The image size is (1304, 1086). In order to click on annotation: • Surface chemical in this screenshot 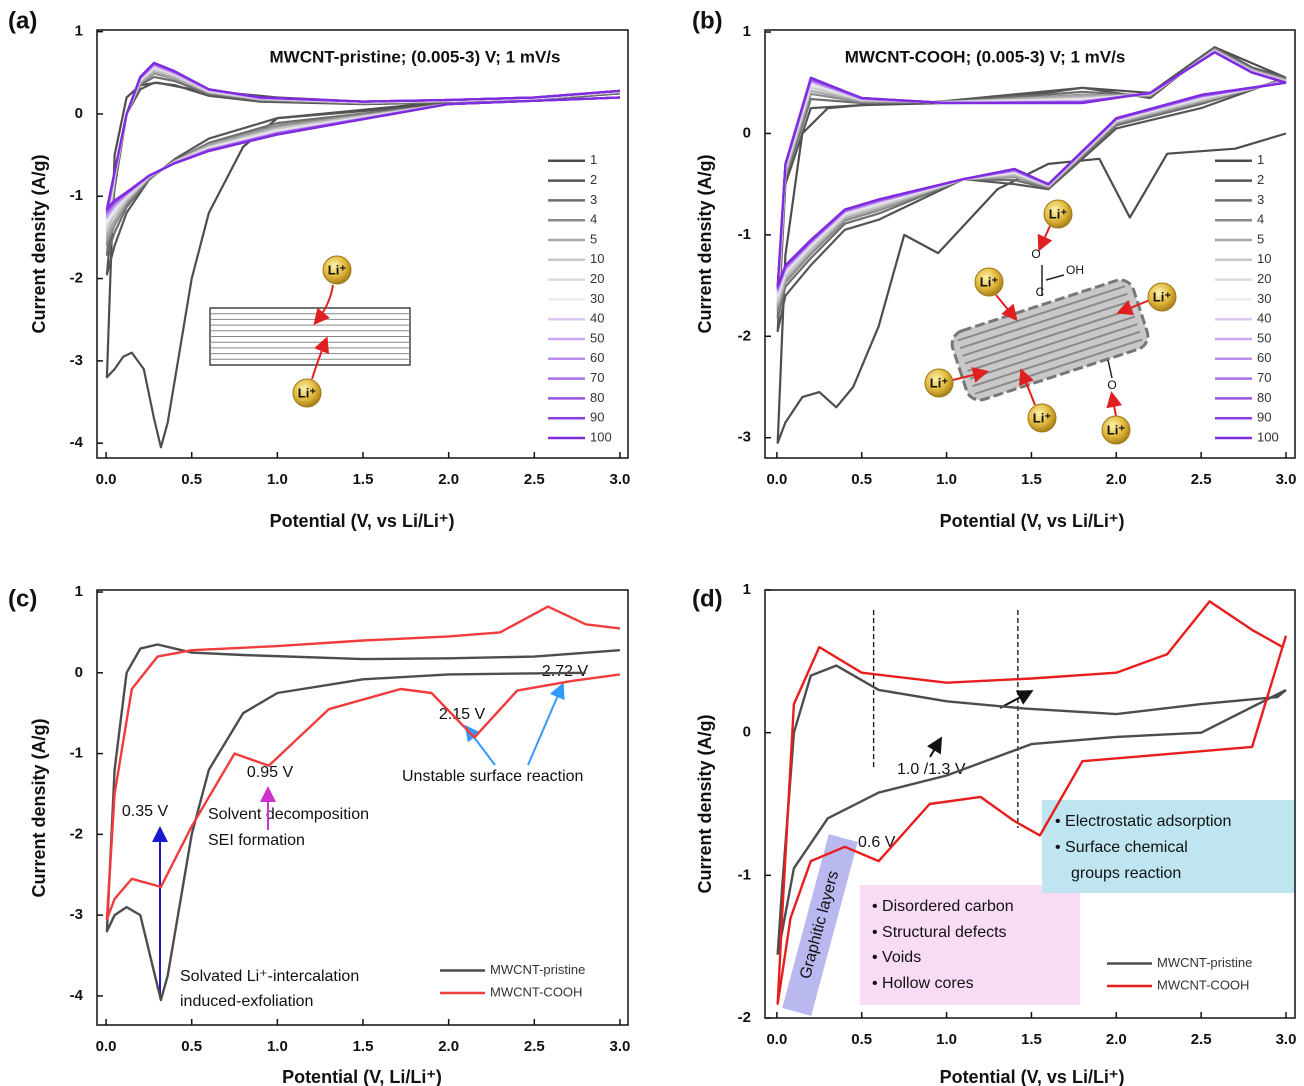, I will do `click(1121, 847)`.